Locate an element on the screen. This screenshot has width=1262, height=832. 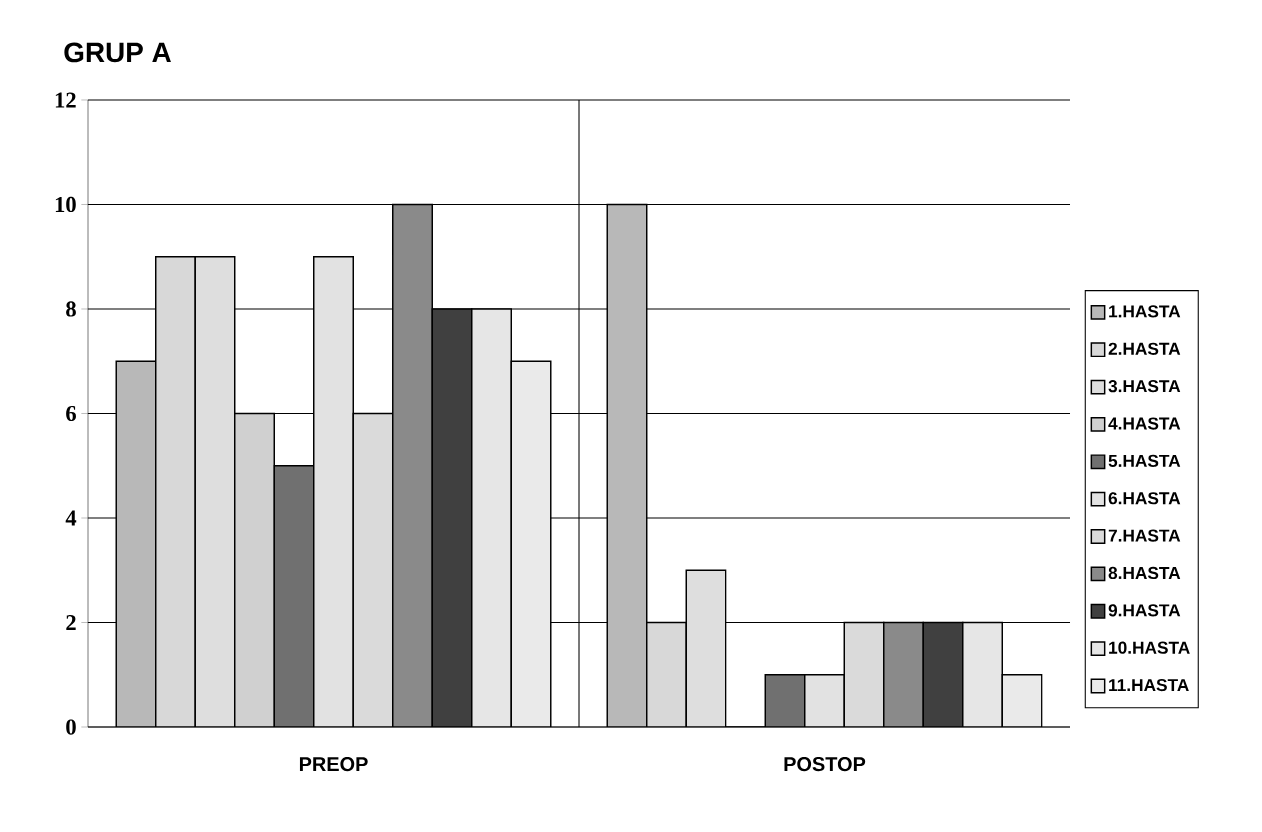
y-tick-label: 12 is located at coordinates (65, 100).